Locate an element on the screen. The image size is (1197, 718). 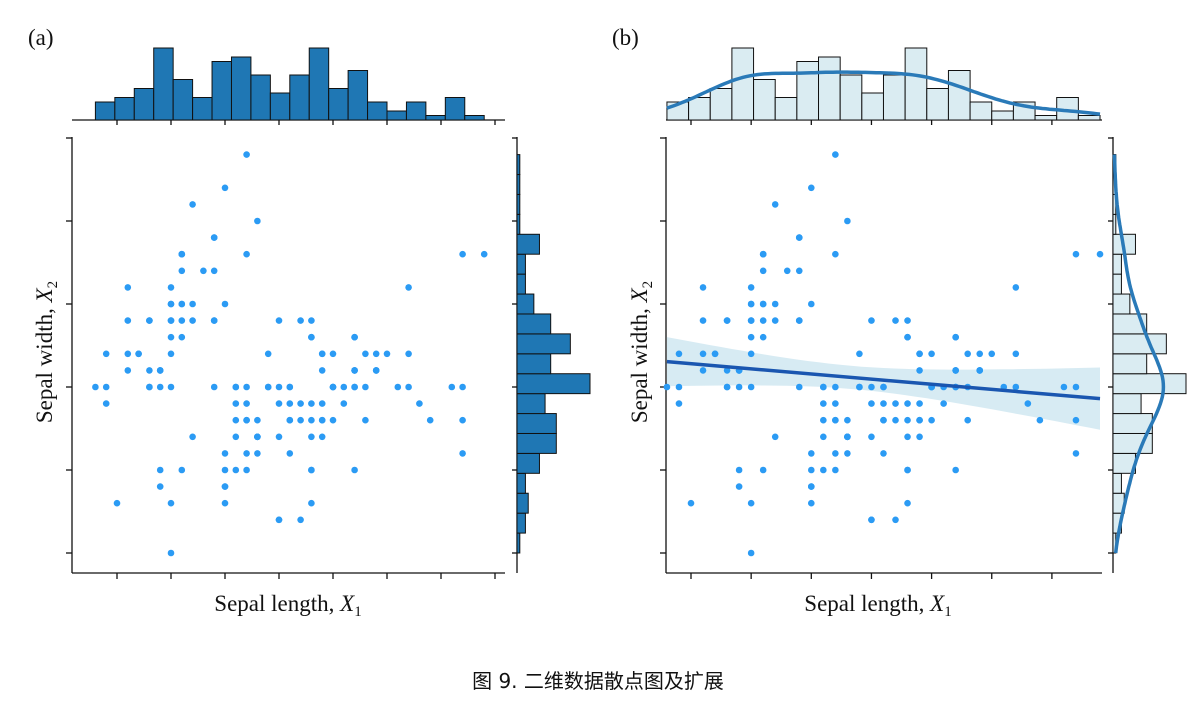
figure-caption: 图 9. 二维数据散点图及扩展 is located at coordinates (598, 681).